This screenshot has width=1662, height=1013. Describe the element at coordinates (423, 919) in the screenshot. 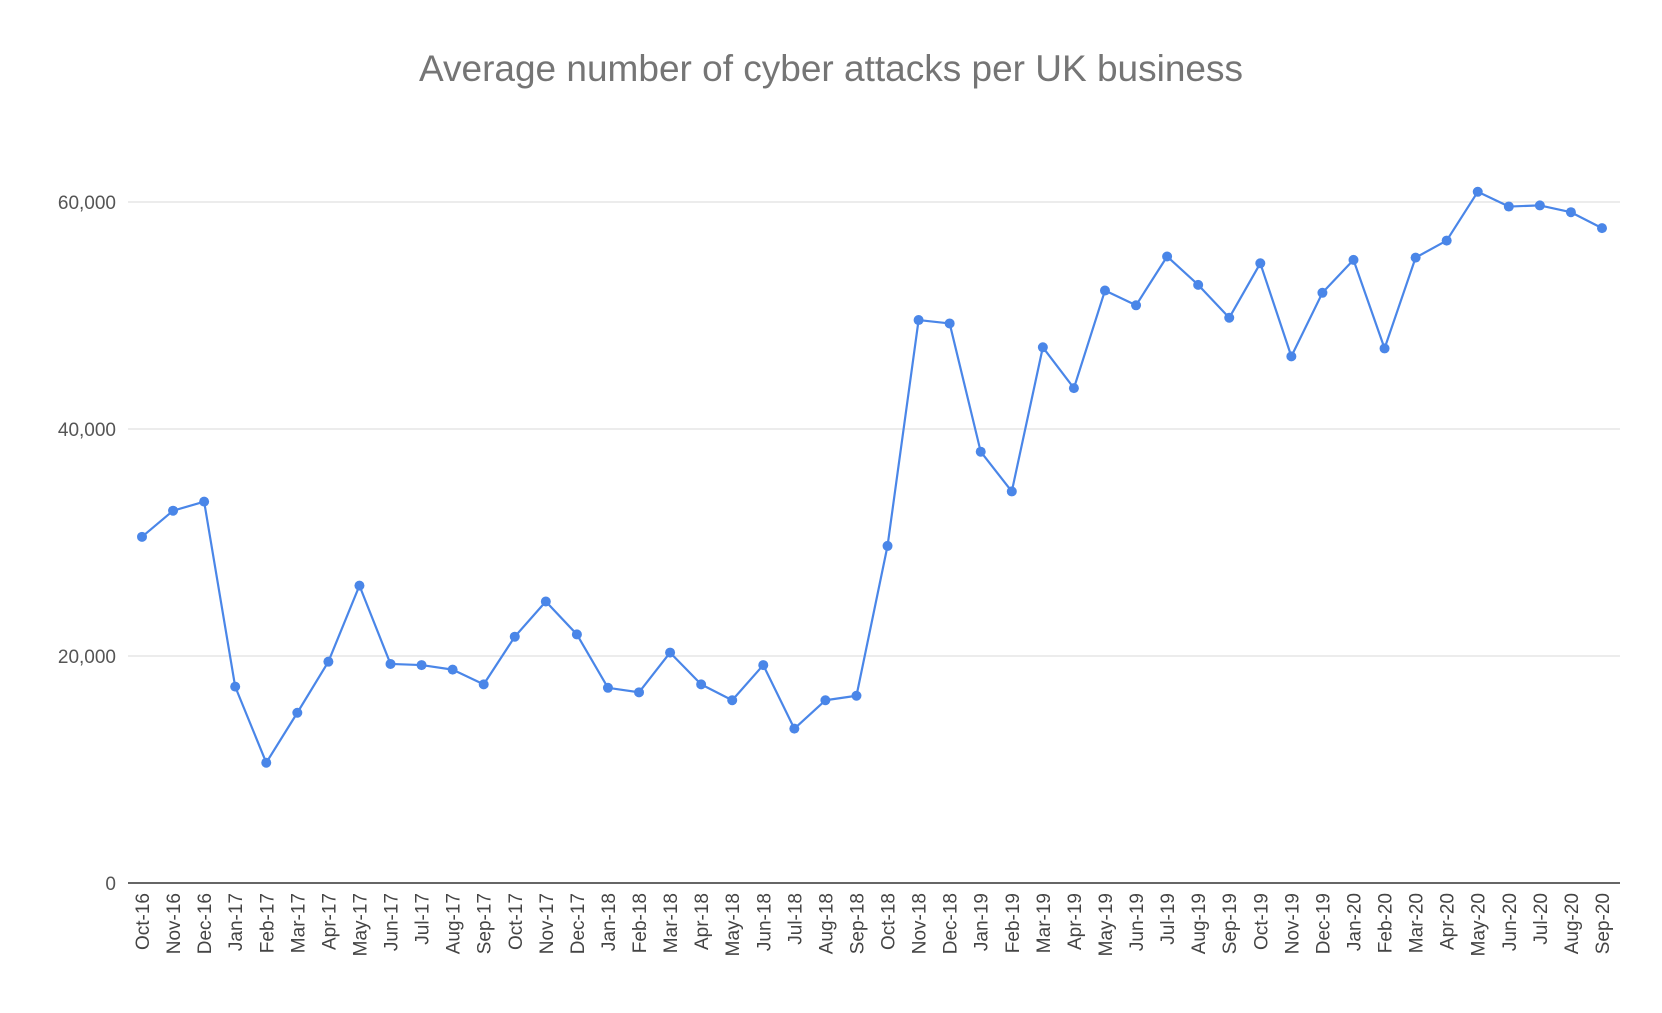

I see `x-tick-label: Jul-17` at that location.